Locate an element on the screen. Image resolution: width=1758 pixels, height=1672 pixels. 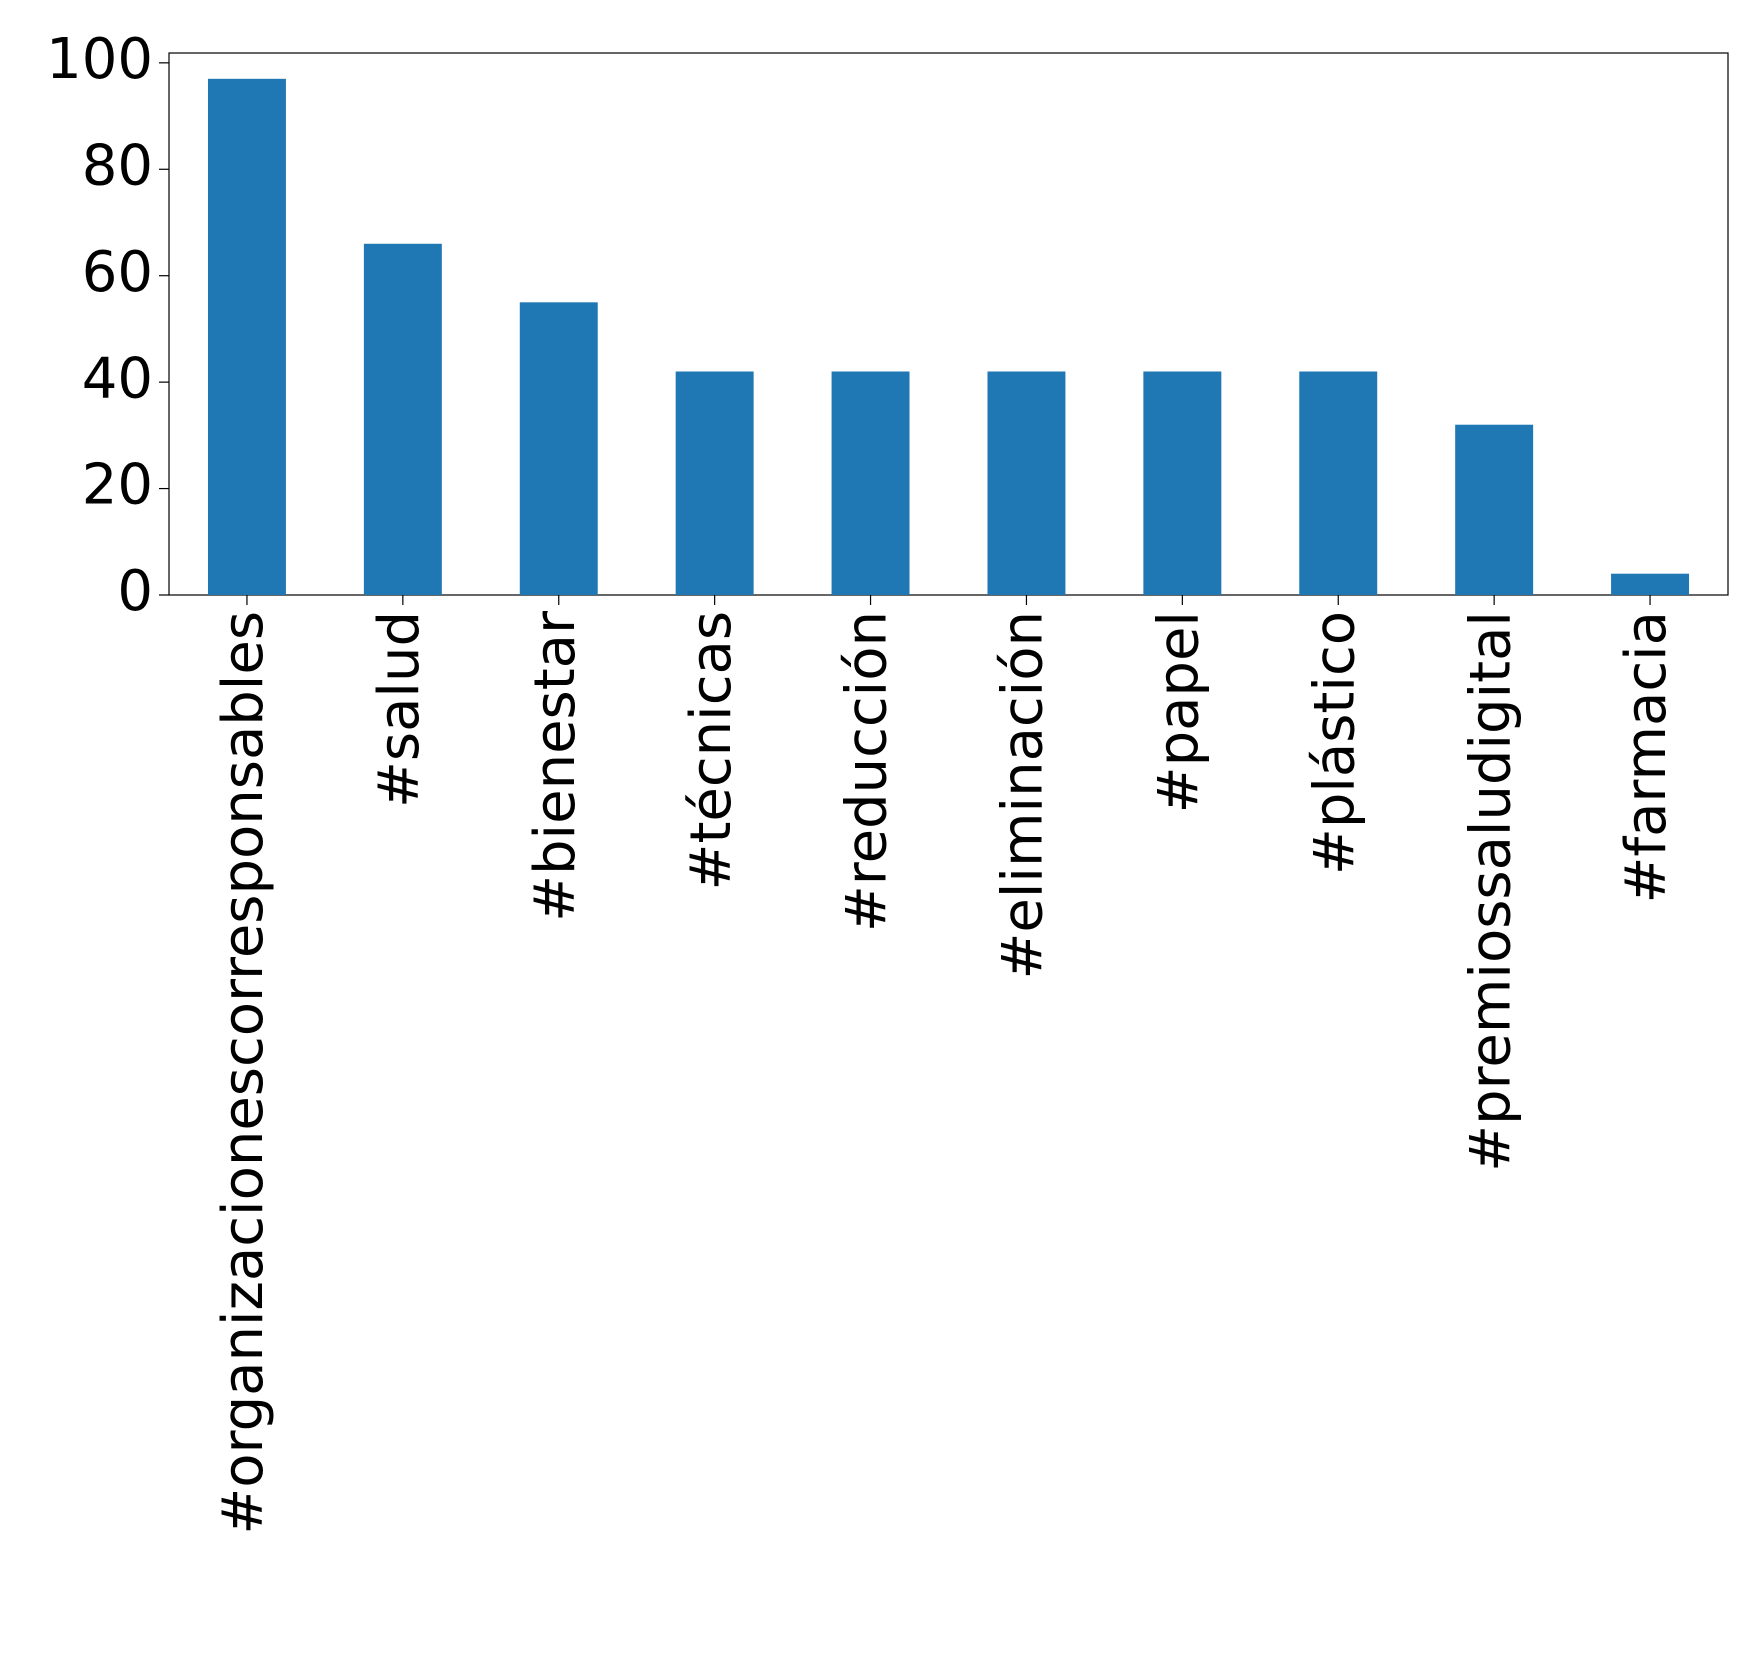
x-tick-label: #plástico is located at coordinates (1334, 743).